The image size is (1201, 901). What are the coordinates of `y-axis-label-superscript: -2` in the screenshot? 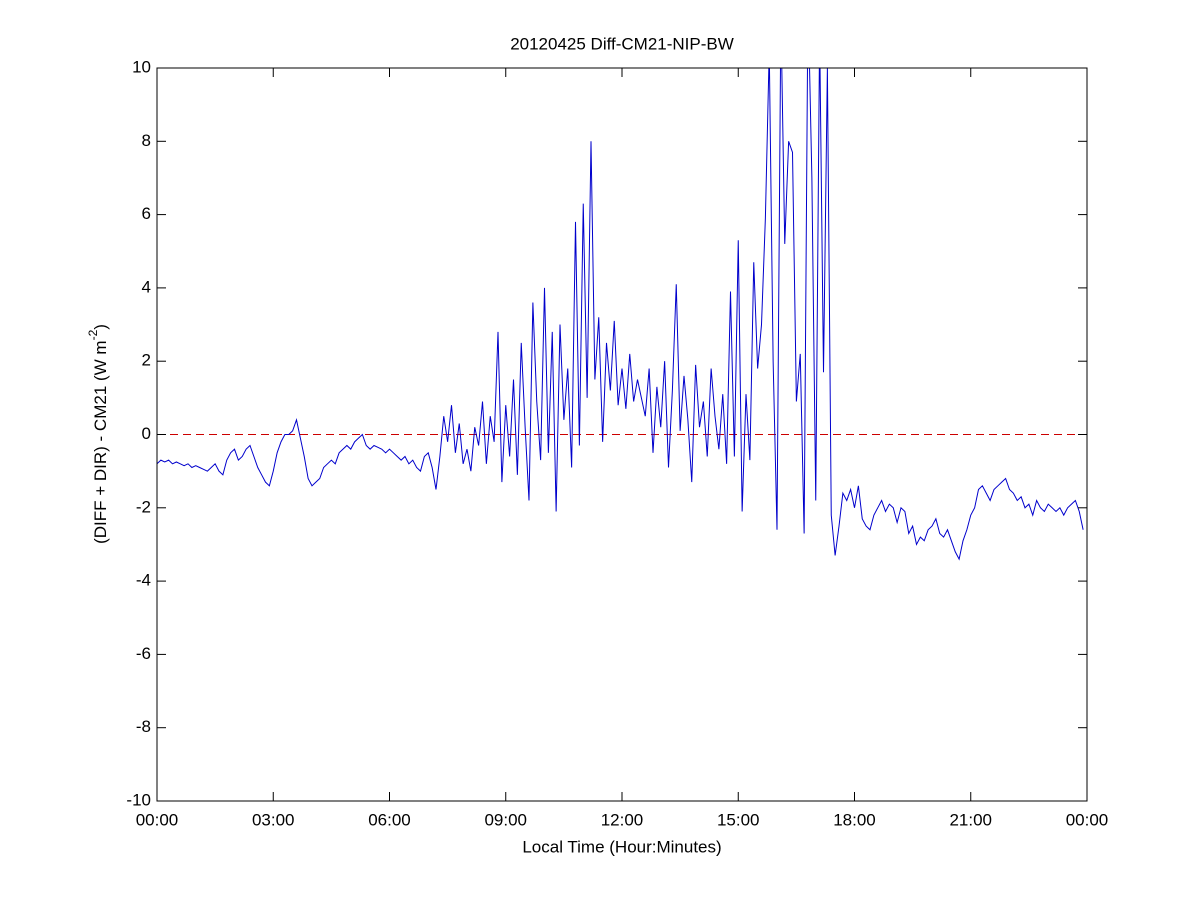 It's located at (93, 334).